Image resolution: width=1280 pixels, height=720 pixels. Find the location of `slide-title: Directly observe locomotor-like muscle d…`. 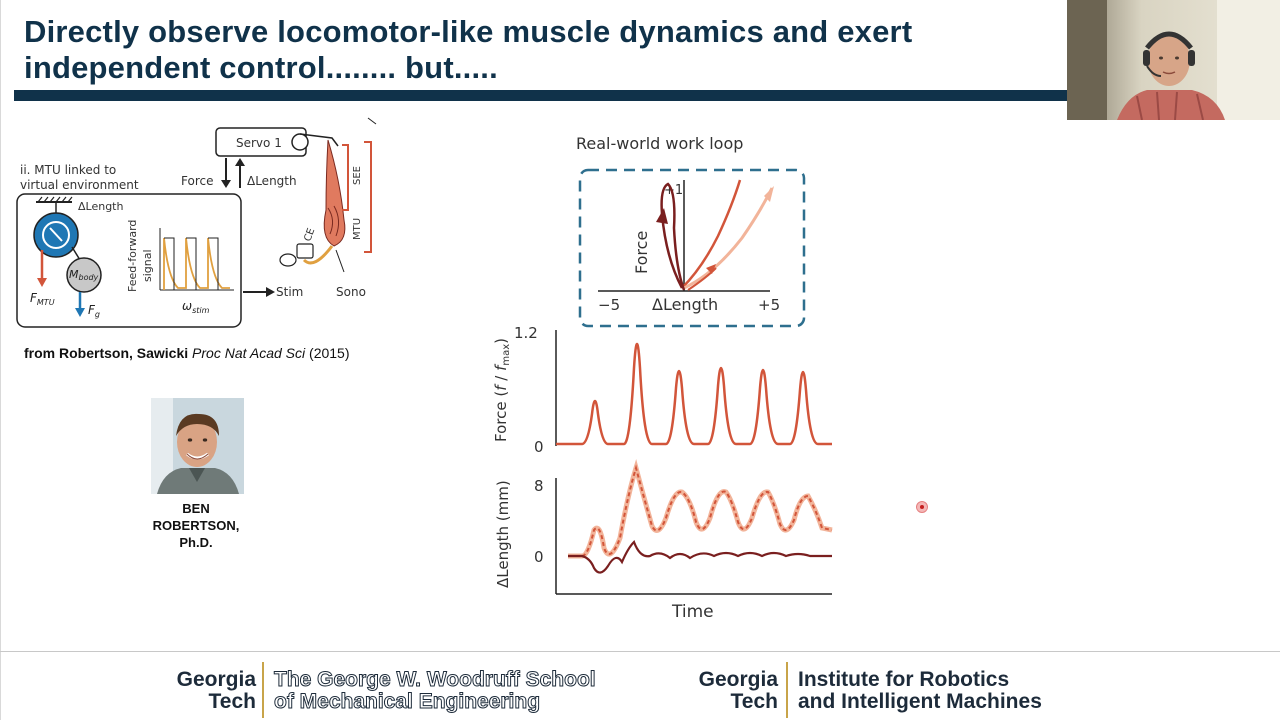

slide-title: Directly observe locomotor-like muscle d… is located at coordinates (468, 49).